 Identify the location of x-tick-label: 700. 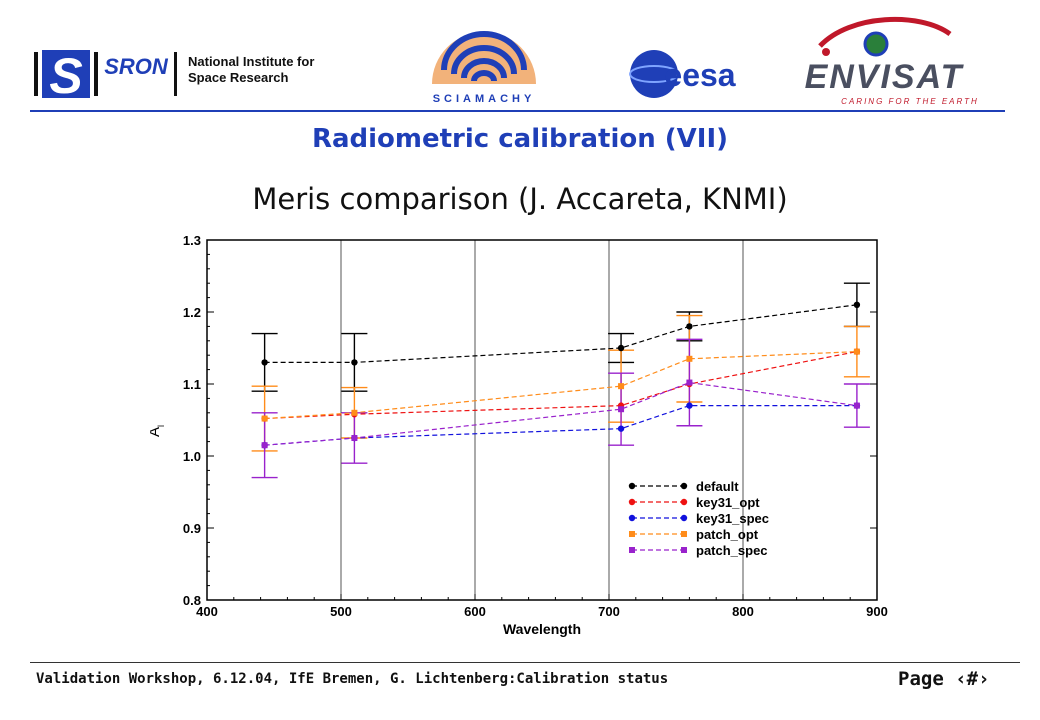
(609, 611).